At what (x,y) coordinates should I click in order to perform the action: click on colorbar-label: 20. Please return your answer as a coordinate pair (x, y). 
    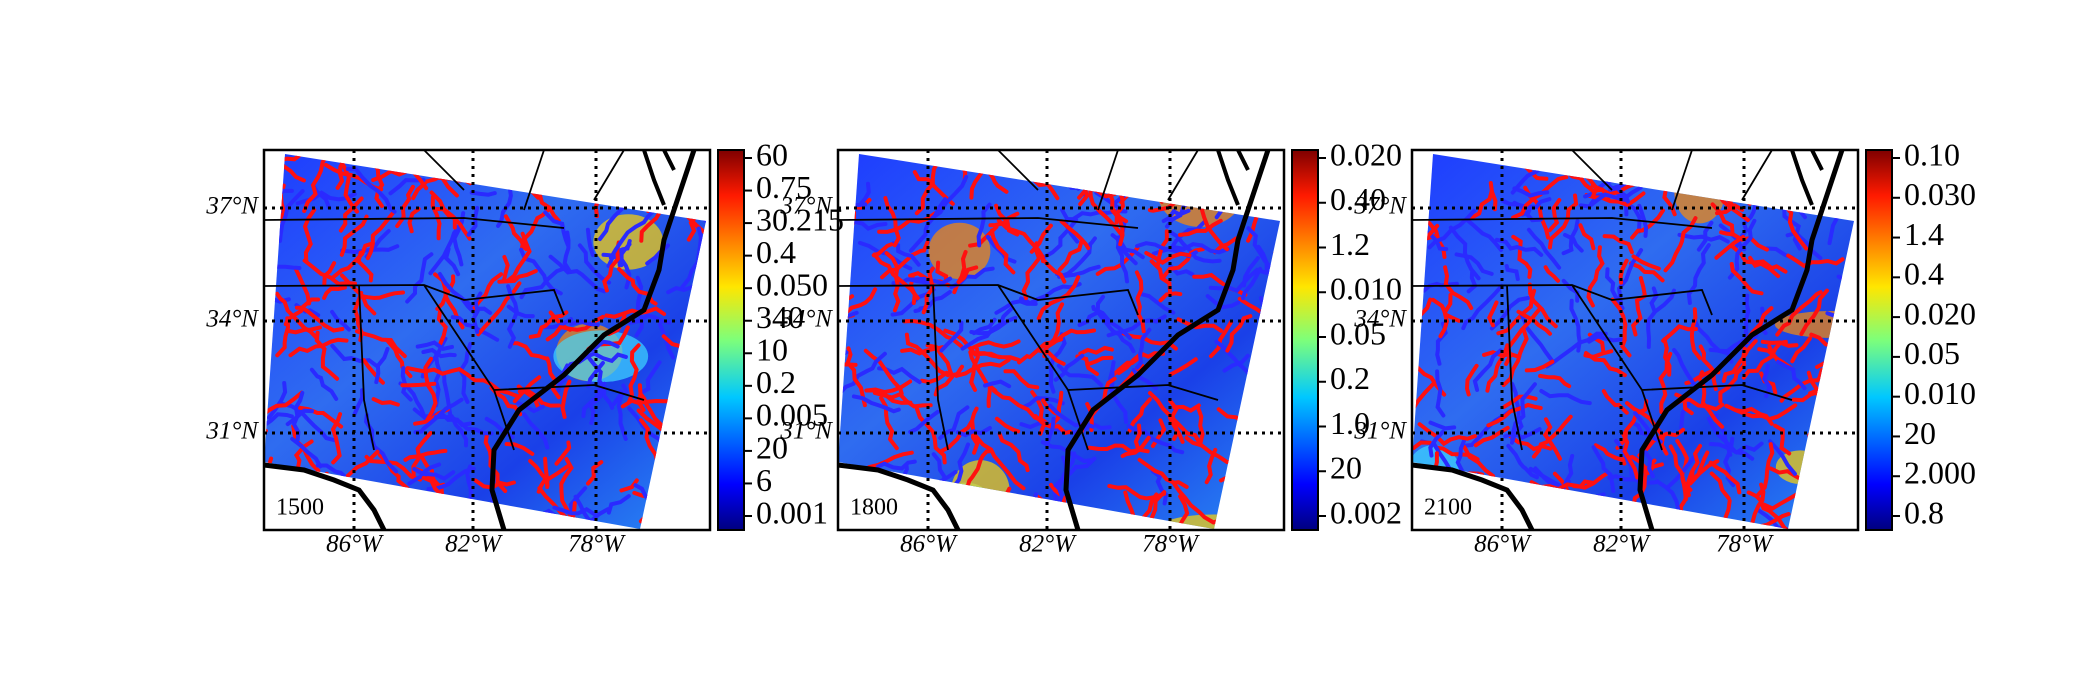
    Looking at the image, I should click on (772, 447).